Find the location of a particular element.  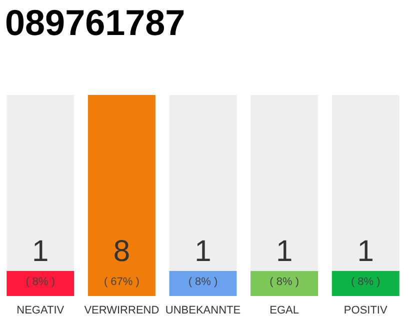

x-tick-label: POSITIV is located at coordinates (366, 310).